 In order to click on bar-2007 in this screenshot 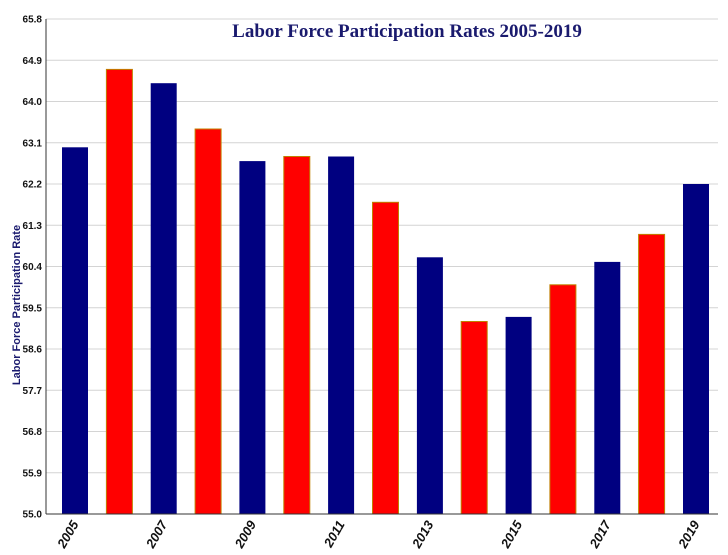, I will do `click(163, 298)`.